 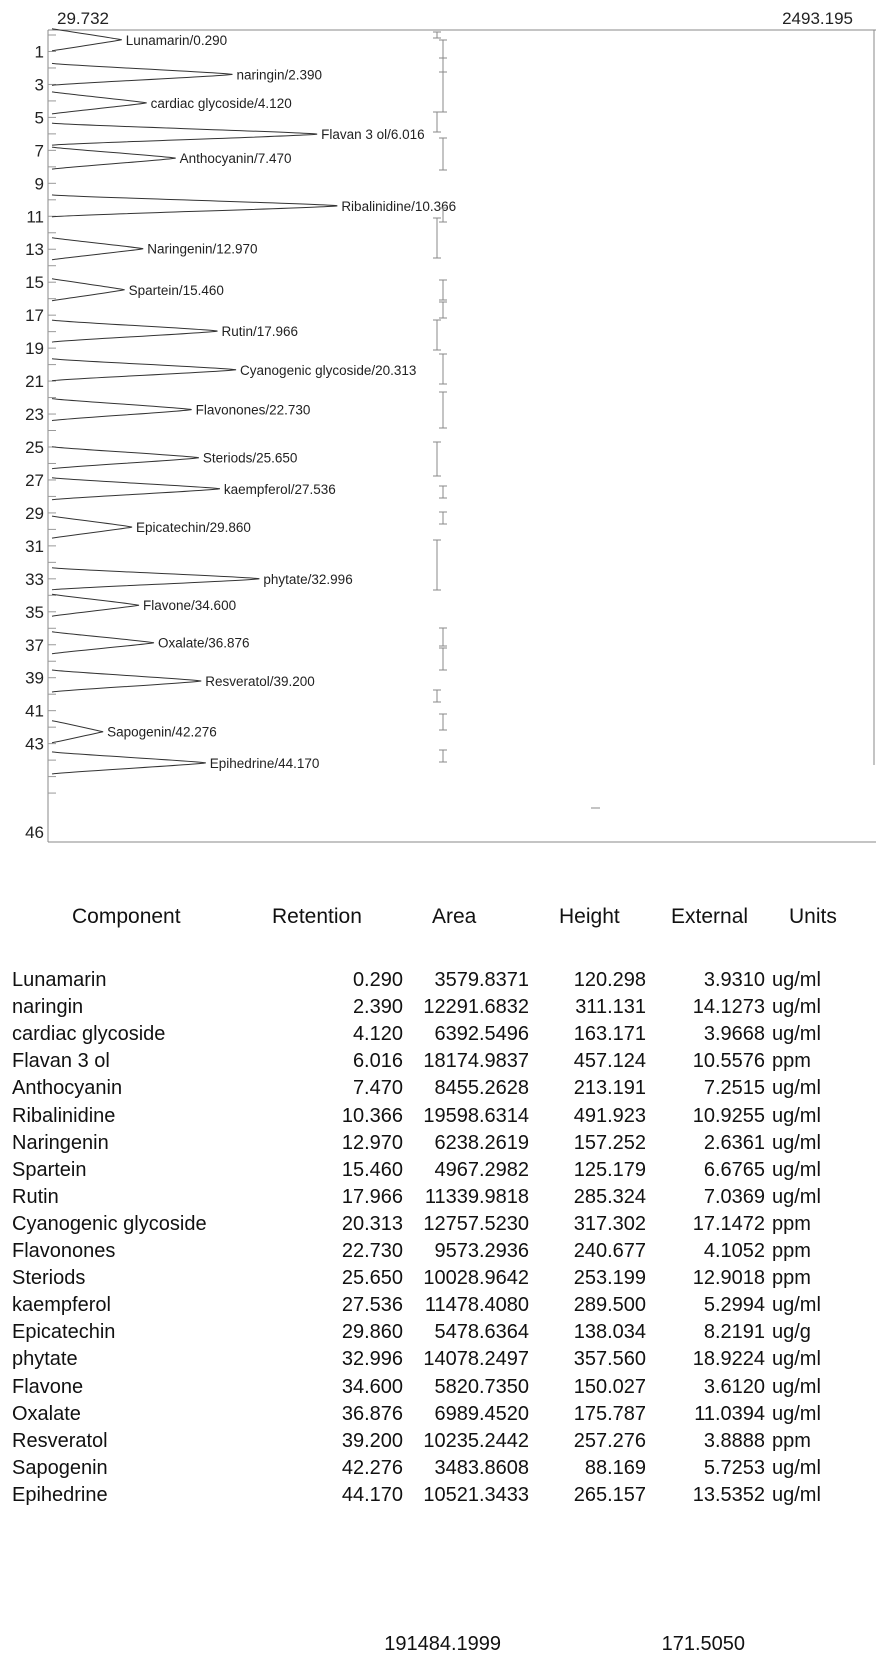 What do you see at coordinates (39, 117) in the screenshot?
I see `y-tick-label: 5` at bounding box center [39, 117].